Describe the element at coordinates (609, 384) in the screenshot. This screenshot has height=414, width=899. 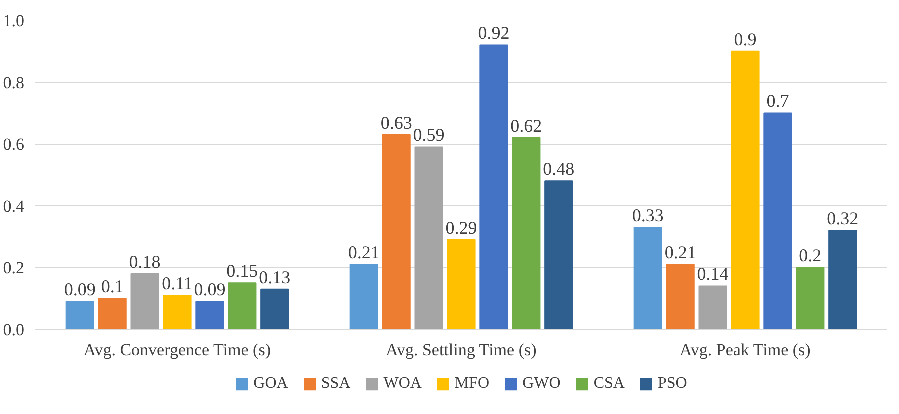
I see `legend-label: CSA` at that location.